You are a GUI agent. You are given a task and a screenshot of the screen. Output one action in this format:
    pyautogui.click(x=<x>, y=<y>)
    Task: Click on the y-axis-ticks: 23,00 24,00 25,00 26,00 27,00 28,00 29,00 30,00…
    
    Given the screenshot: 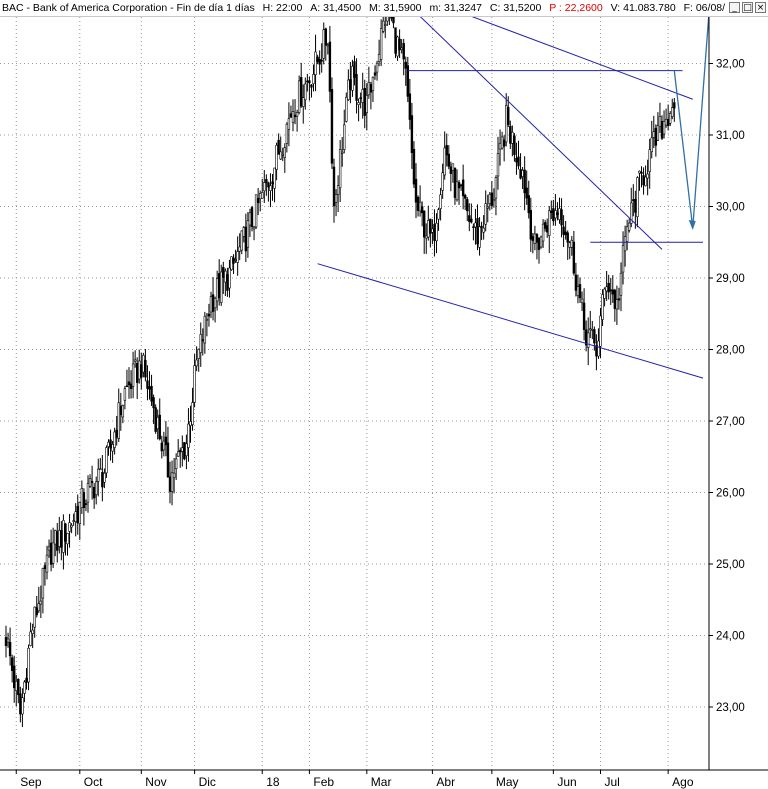 What is the action you would take?
    pyautogui.click(x=727, y=386)
    